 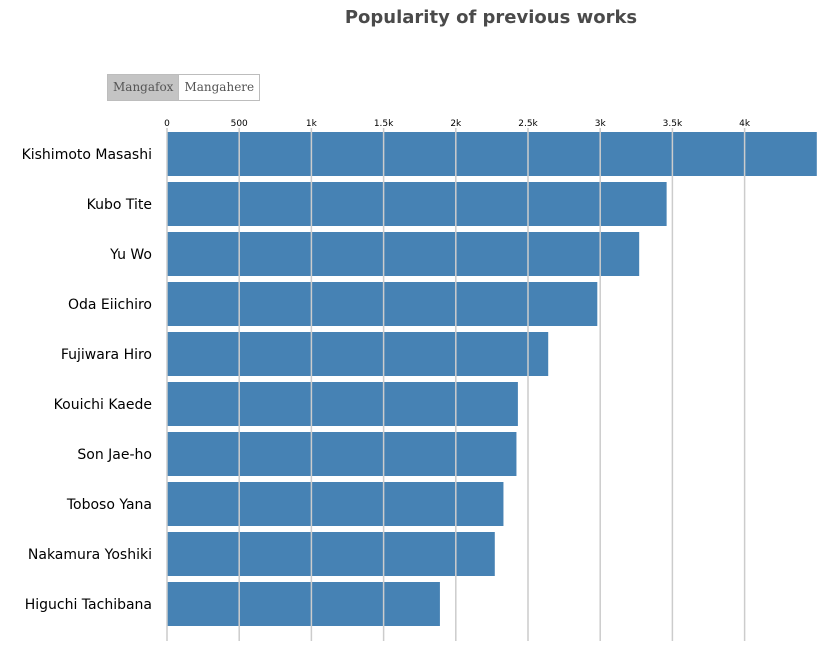 What do you see at coordinates (384, 124) in the screenshot?
I see `x-tick-label: 1.5k` at bounding box center [384, 124].